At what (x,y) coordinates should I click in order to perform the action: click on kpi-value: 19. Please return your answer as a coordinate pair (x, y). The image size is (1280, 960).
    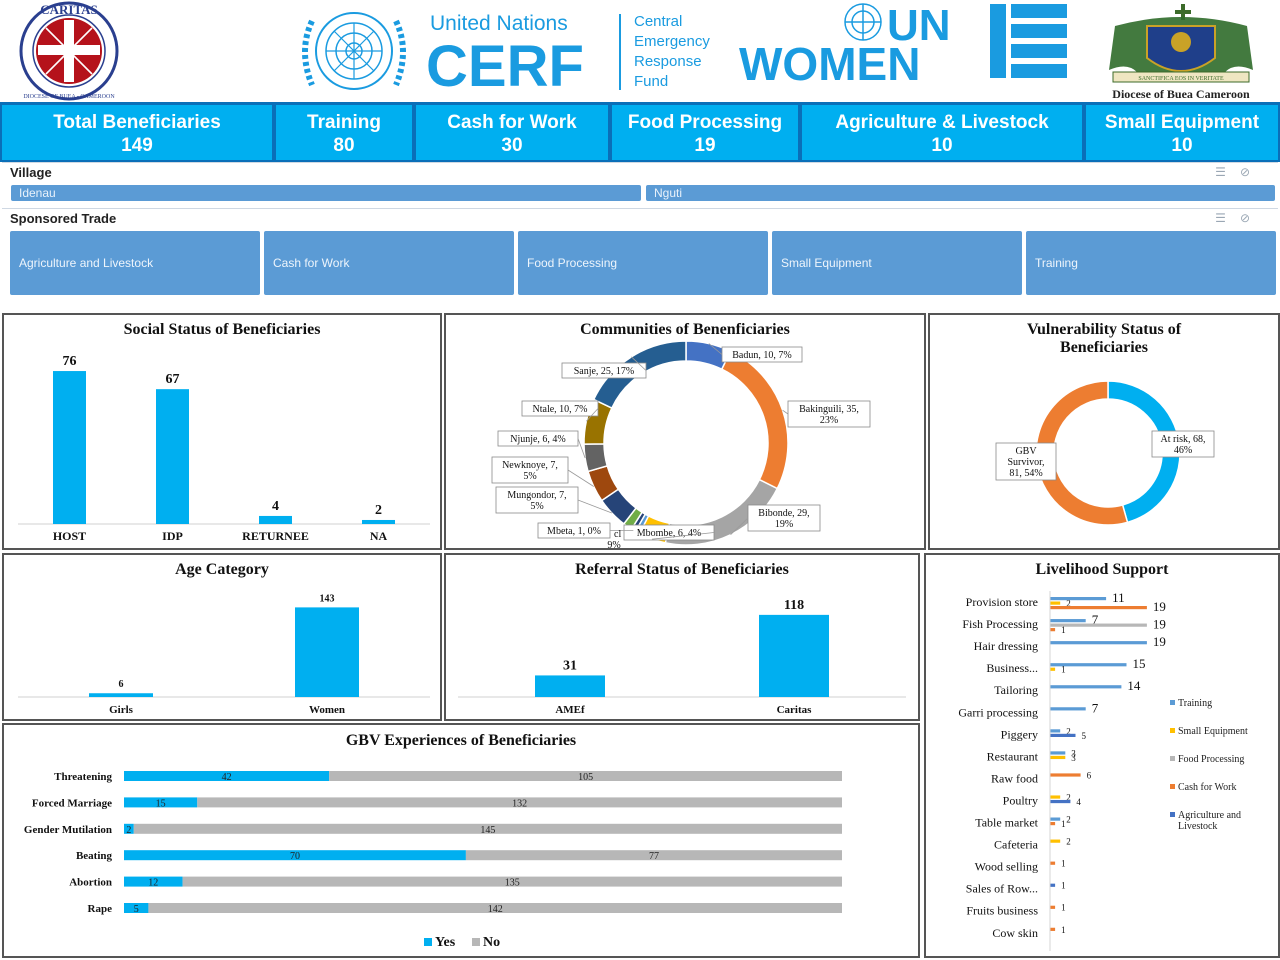
    Looking at the image, I should click on (705, 145).